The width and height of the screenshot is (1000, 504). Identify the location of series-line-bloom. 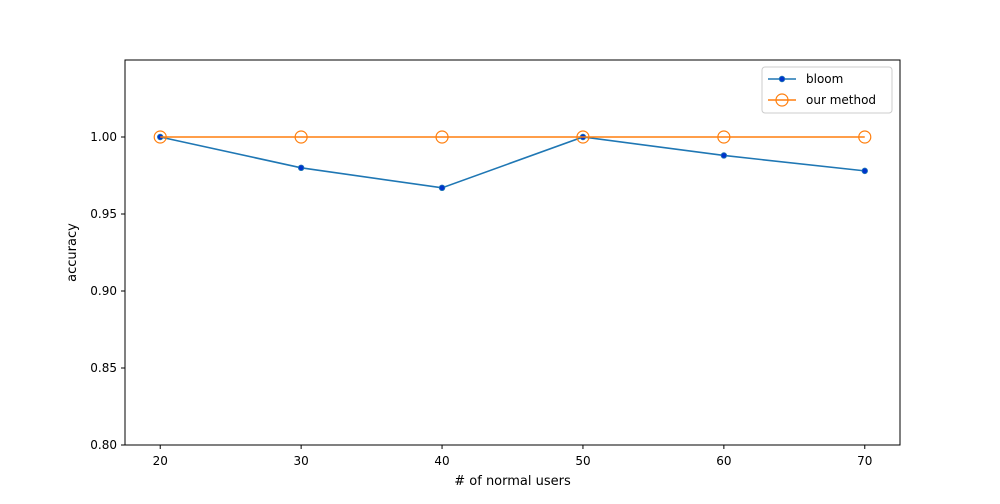
(512, 162).